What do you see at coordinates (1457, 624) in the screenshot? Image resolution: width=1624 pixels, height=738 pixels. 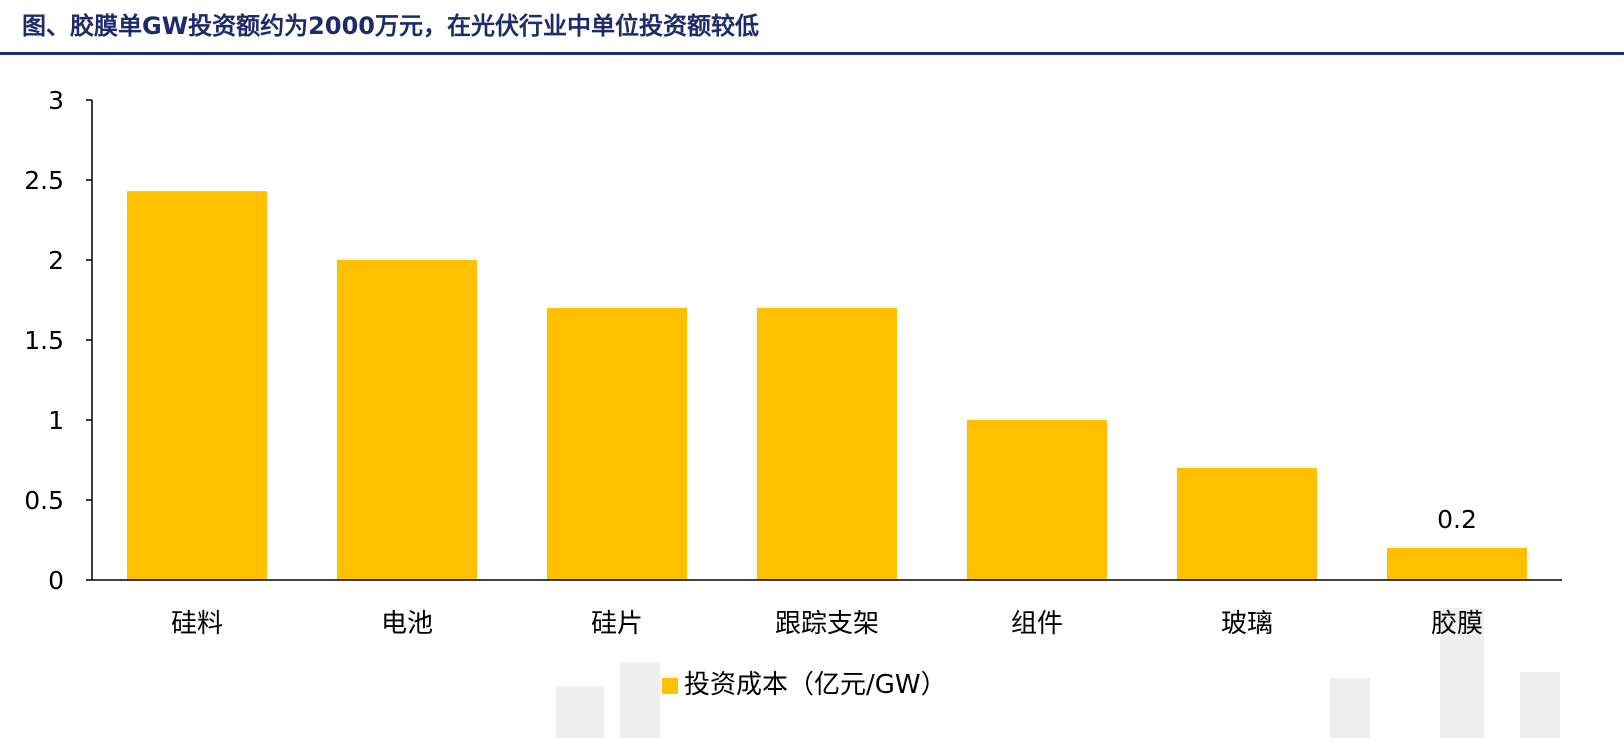 I see `x-category-label: 胶膜` at bounding box center [1457, 624].